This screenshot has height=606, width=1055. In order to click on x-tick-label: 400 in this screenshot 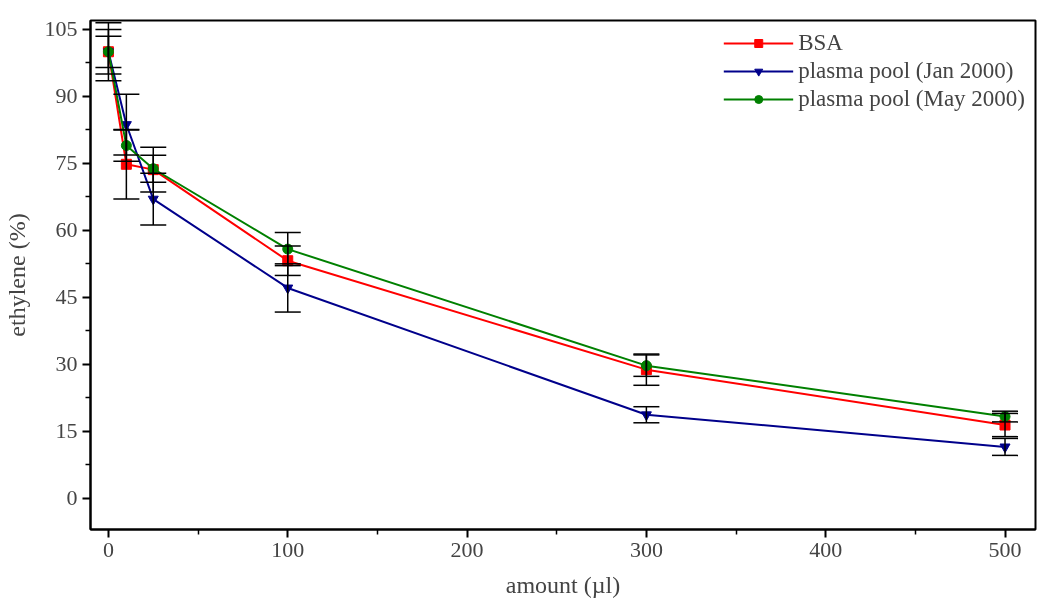, I will do `click(826, 549)`.